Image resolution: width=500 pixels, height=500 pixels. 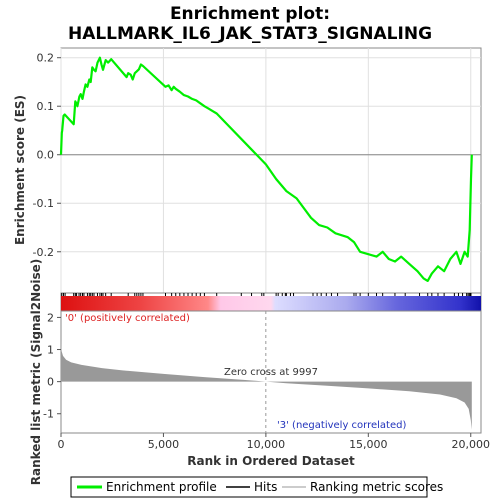 What do you see at coordinates (46, 106) in the screenshot?
I see `es-tick-label: 0.1` at bounding box center [46, 106].